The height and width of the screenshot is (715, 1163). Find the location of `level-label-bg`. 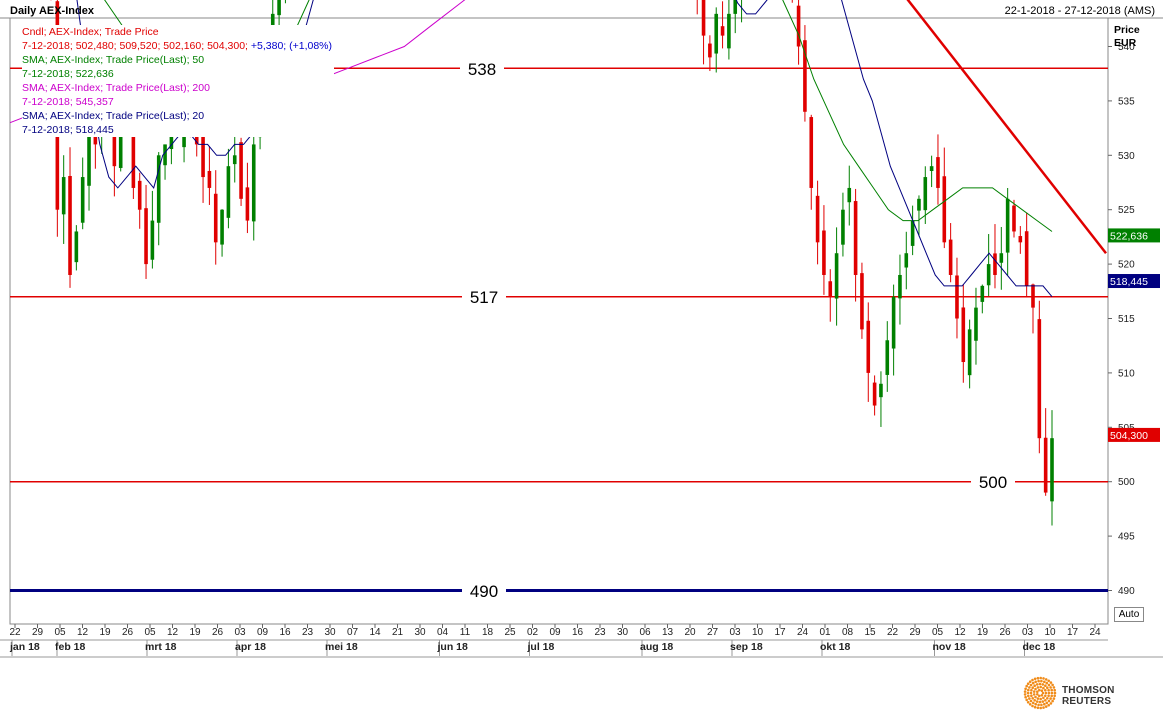

level-label-bg is located at coordinates (484, 590).